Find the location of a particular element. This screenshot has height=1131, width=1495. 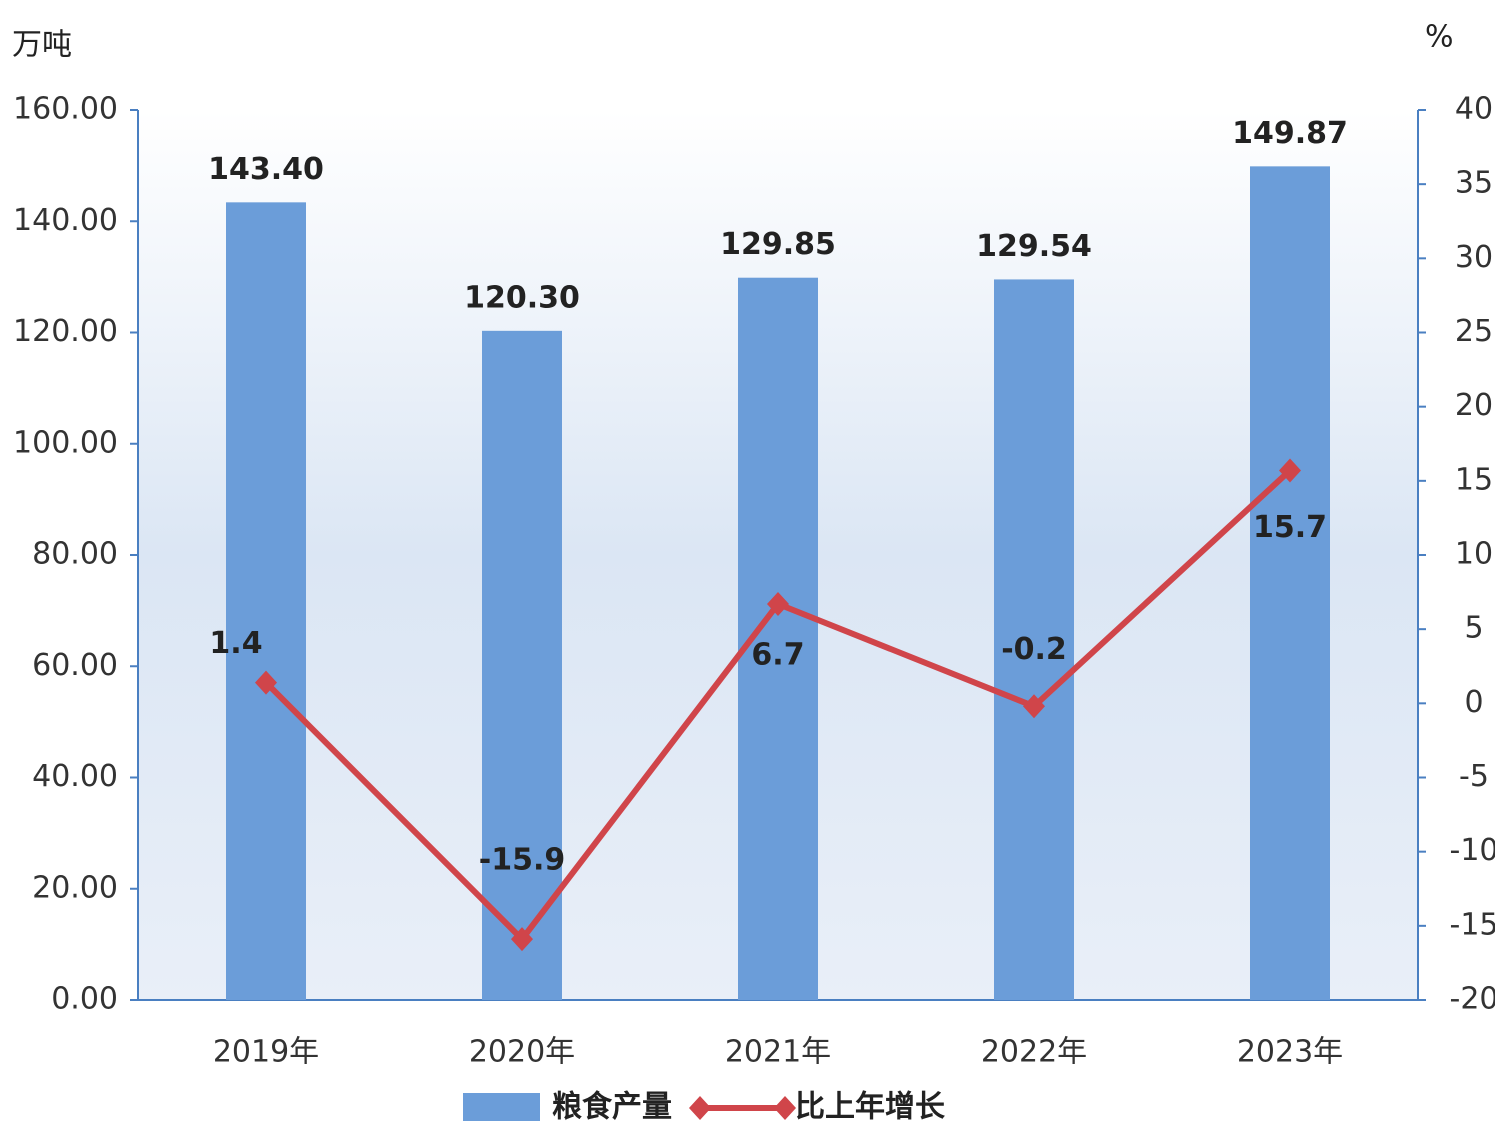

y2-tick-label: 5 is located at coordinates (1473, 628).